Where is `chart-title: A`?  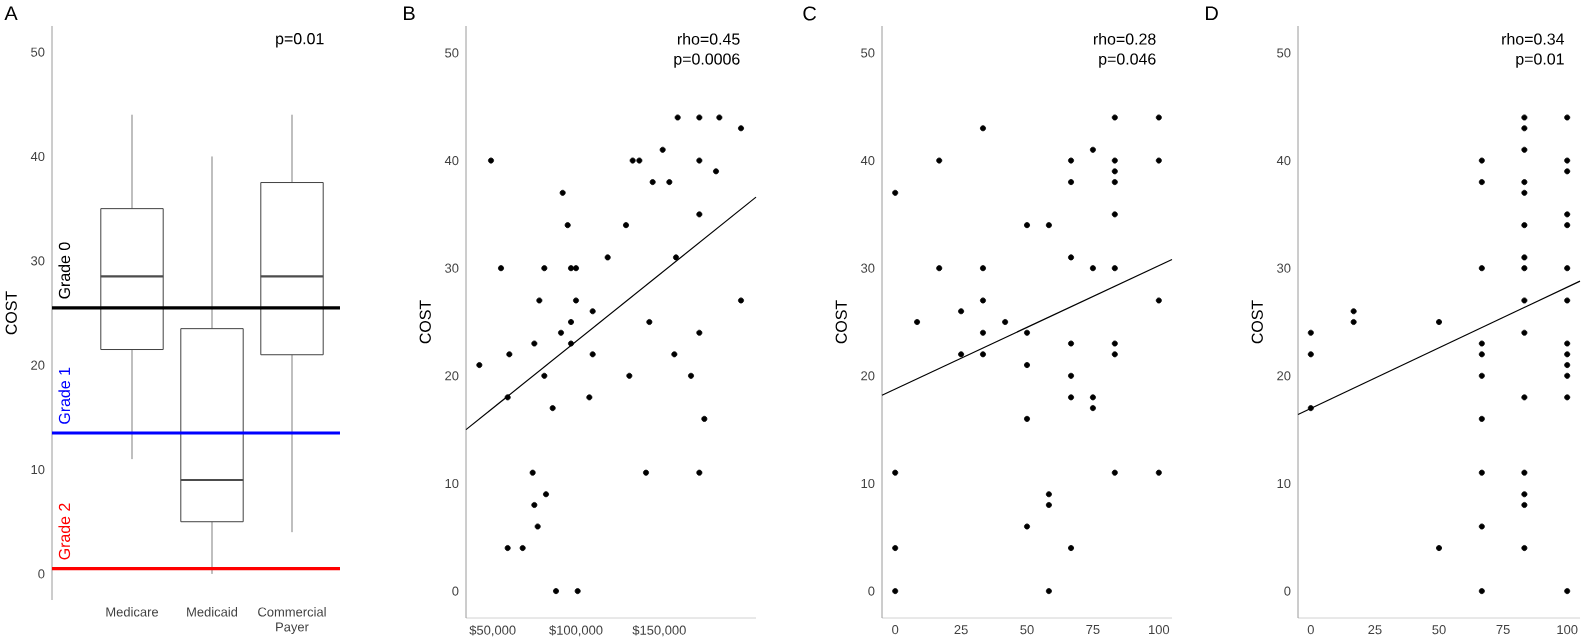
chart-title: A is located at coordinates (11, 13).